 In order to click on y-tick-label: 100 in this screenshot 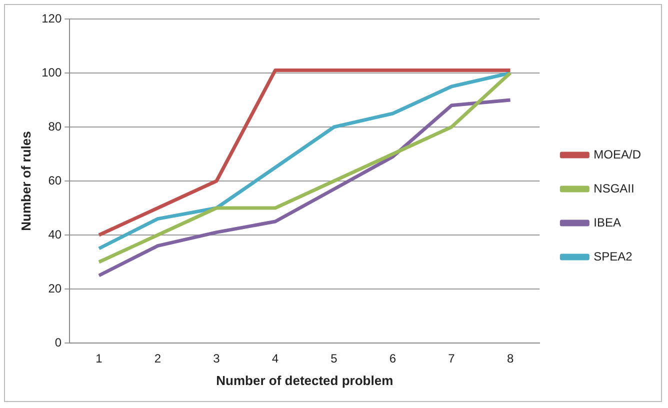, I will do `click(52, 72)`.